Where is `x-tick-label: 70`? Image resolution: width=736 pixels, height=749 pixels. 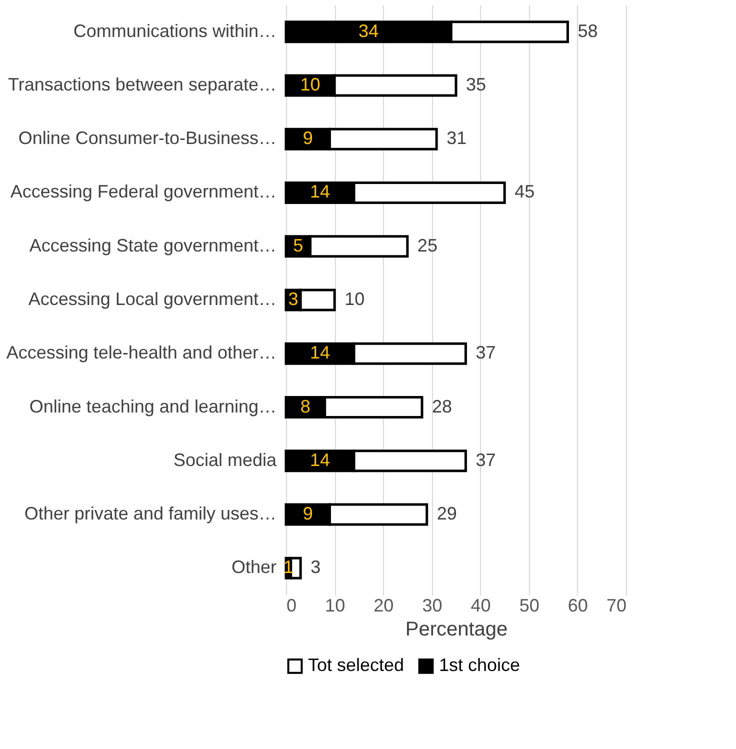
x-tick-label: 70 is located at coordinates (616, 606).